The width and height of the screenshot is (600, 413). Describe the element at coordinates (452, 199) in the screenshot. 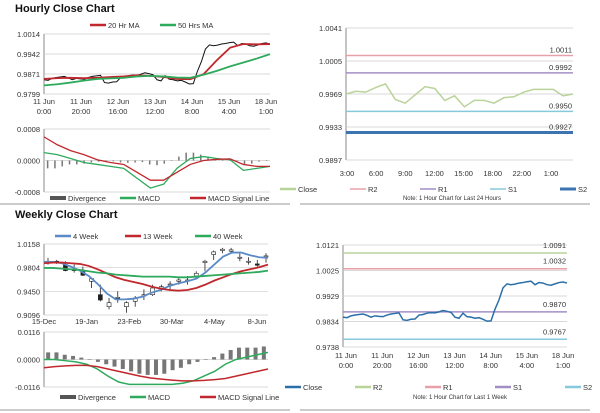

I see `daily-note: Note: 1 Hour Chart for Last 24 Hours` at that location.